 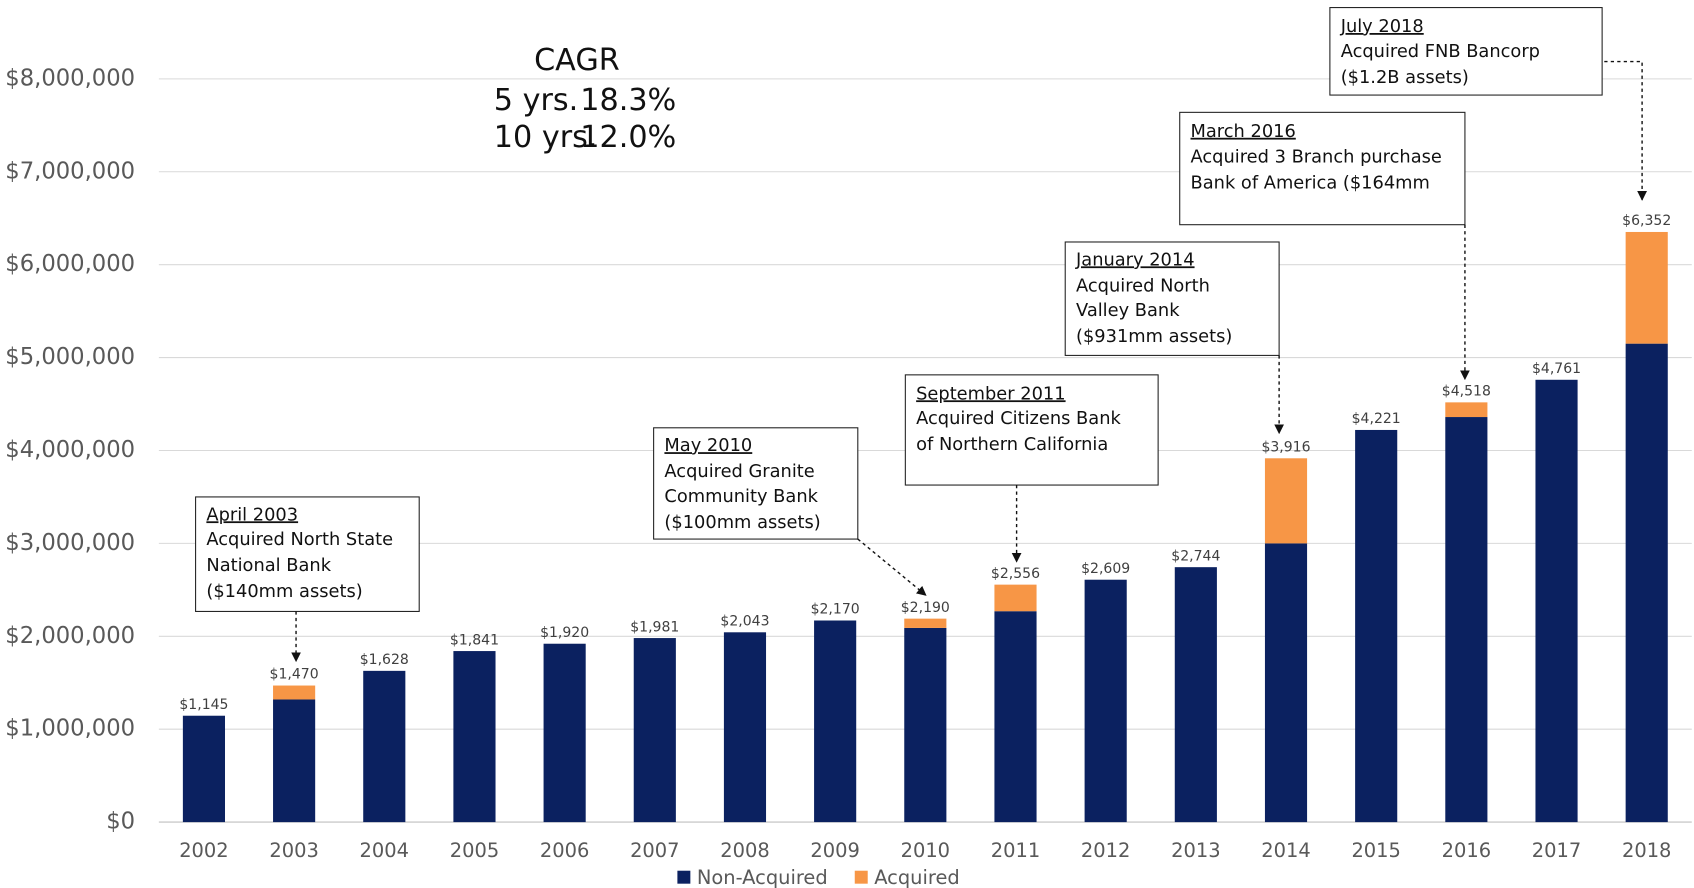 What do you see at coordinates (1128, 310) in the screenshot?
I see `annotation-text: Valley Bank` at bounding box center [1128, 310].